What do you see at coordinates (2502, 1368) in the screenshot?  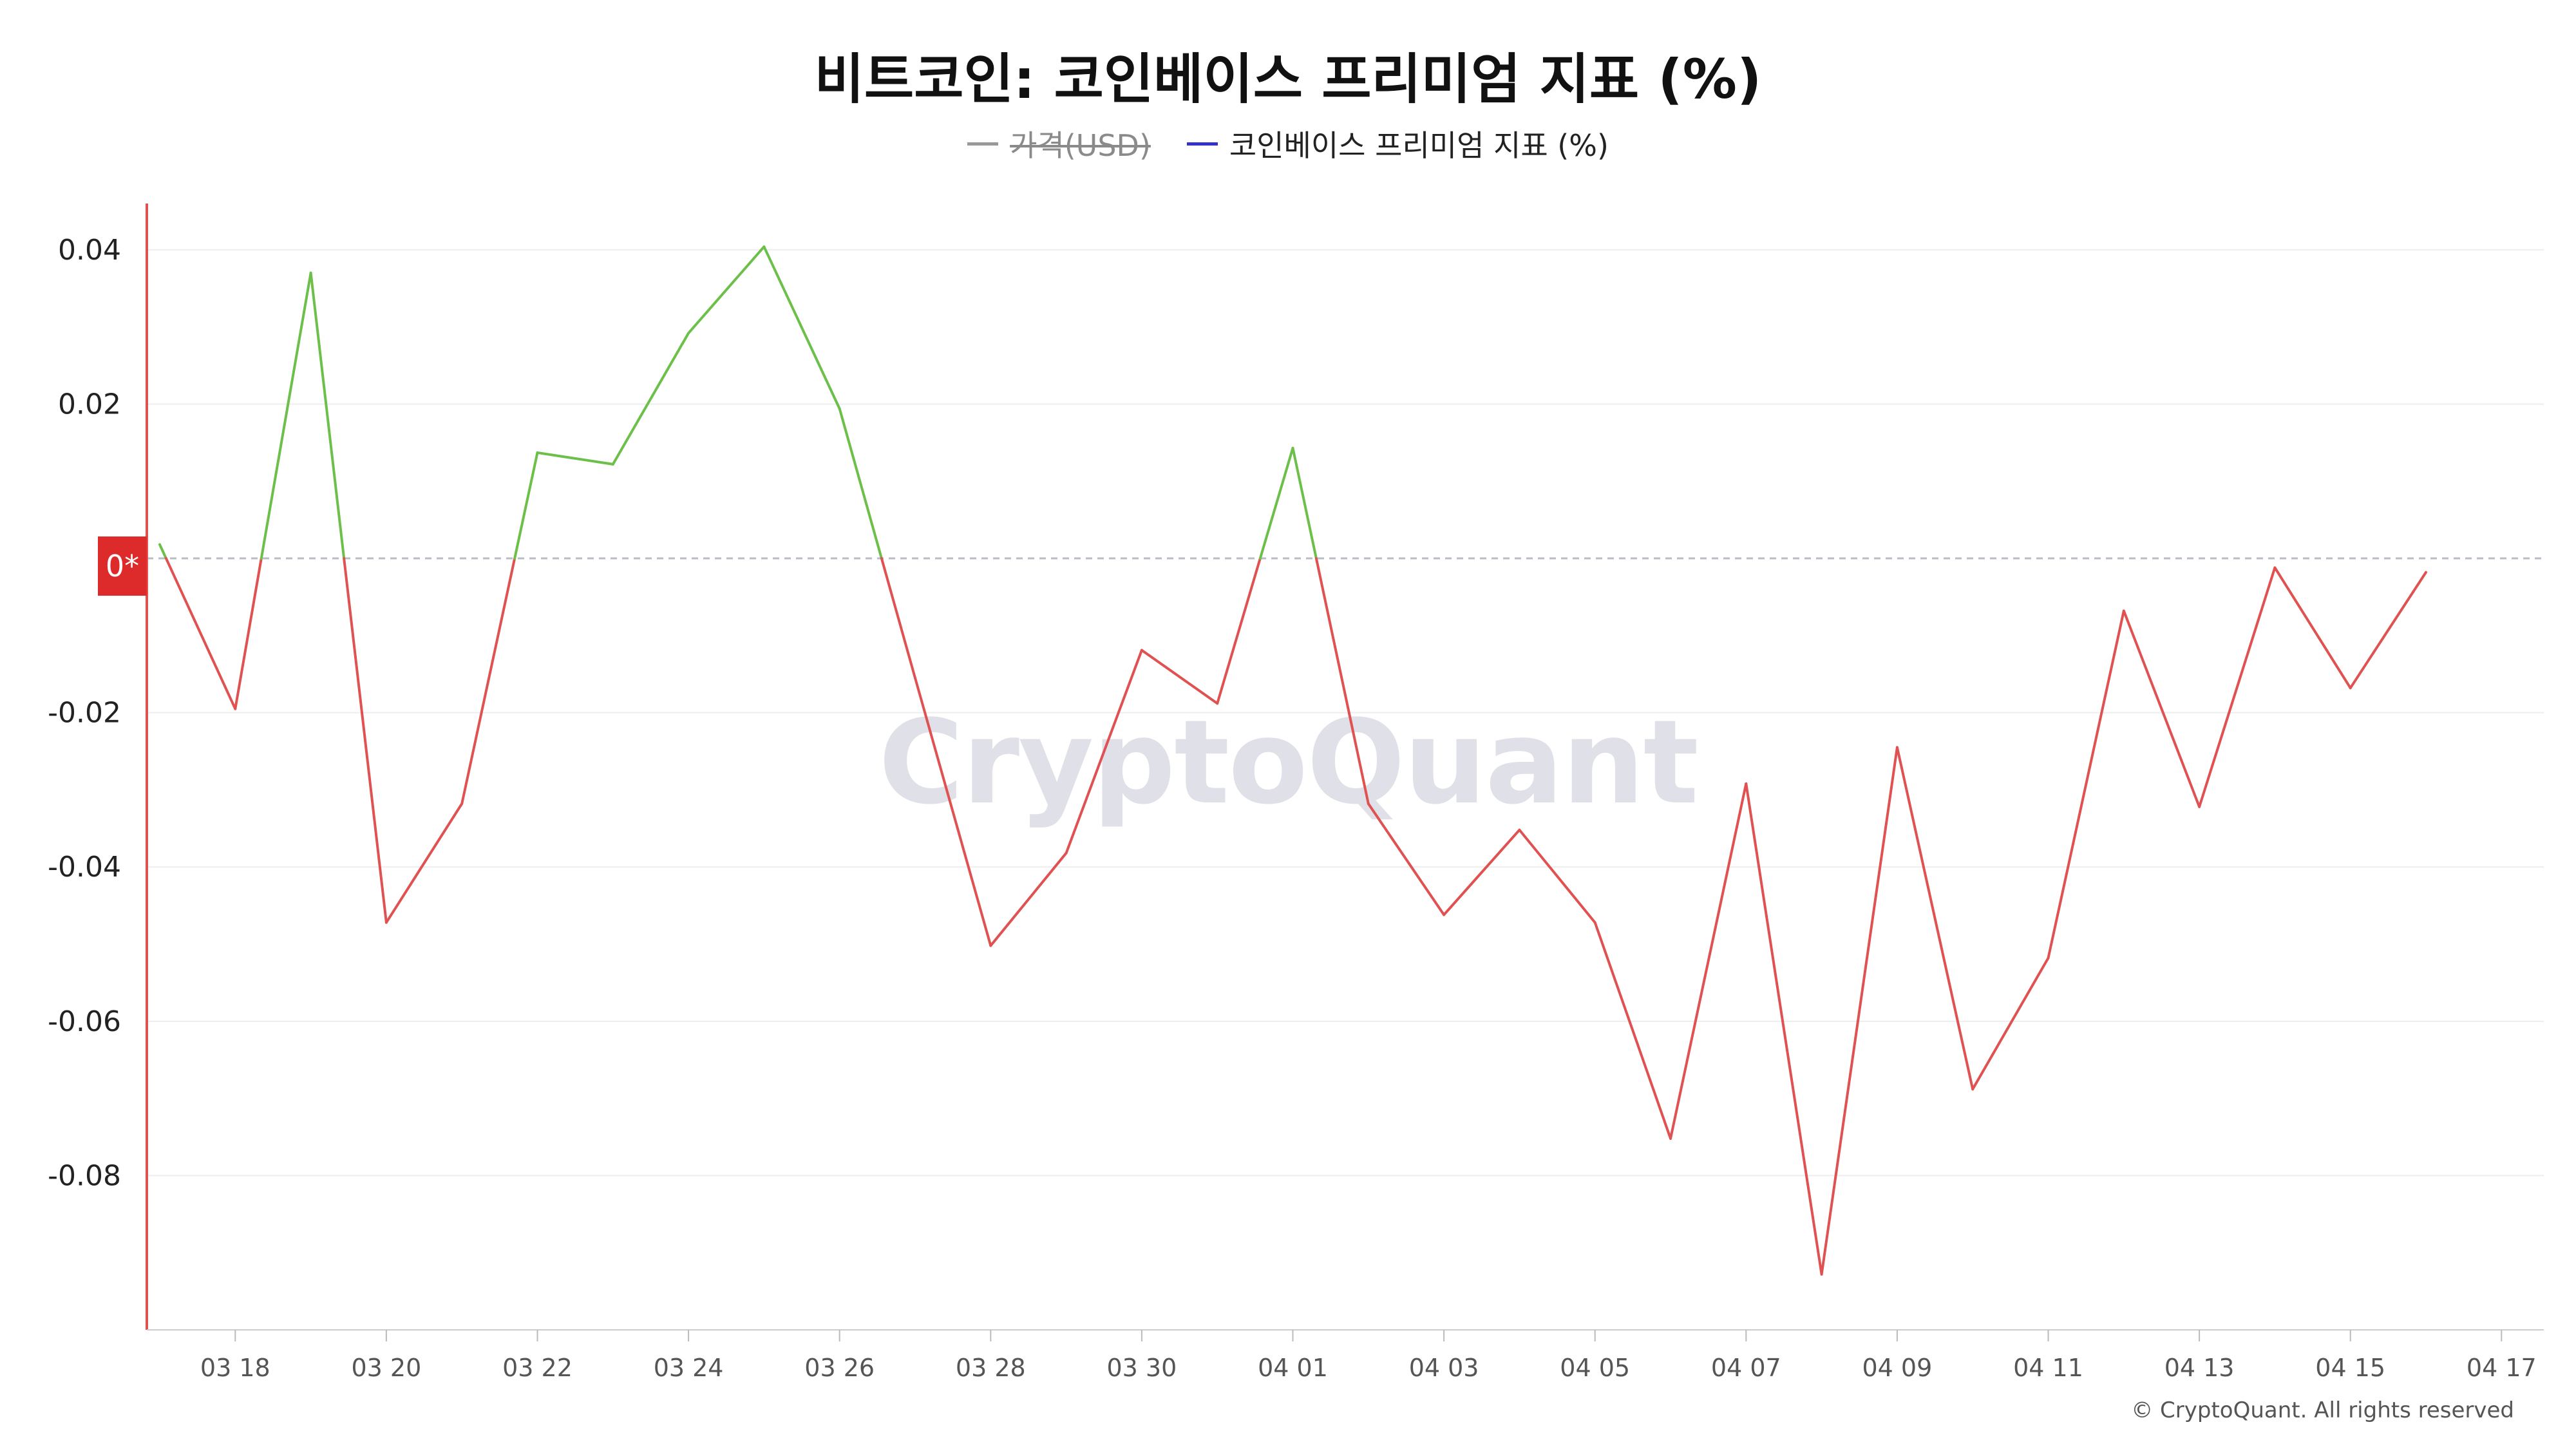 I see `x-tick-label: 04 17` at bounding box center [2502, 1368].